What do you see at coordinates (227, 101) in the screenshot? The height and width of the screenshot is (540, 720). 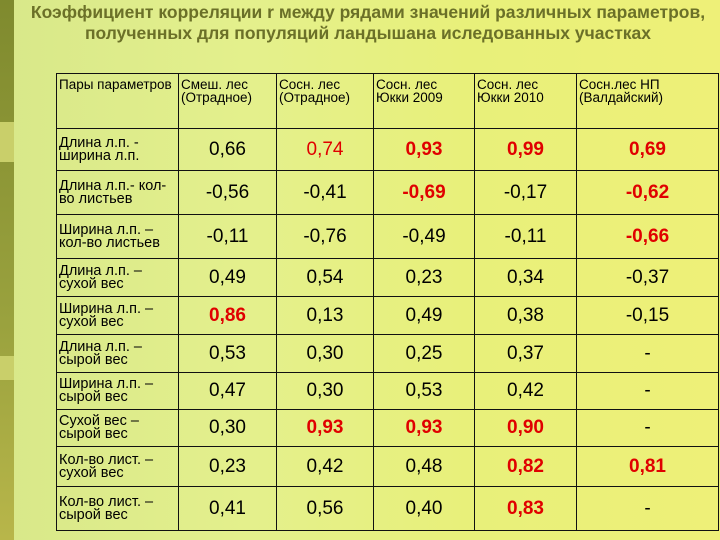 I see `column-header: Смеш. лес (Отрадное)` at bounding box center [227, 101].